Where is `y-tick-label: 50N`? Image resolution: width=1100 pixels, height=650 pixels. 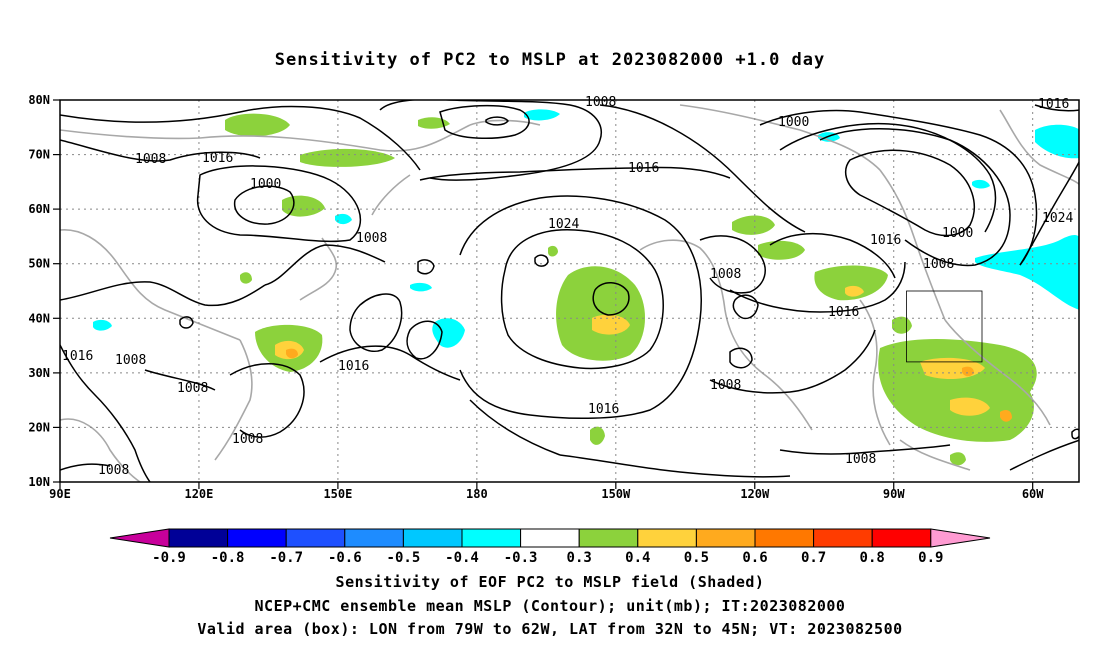 y-tick-label: 50N is located at coordinates (39, 264).